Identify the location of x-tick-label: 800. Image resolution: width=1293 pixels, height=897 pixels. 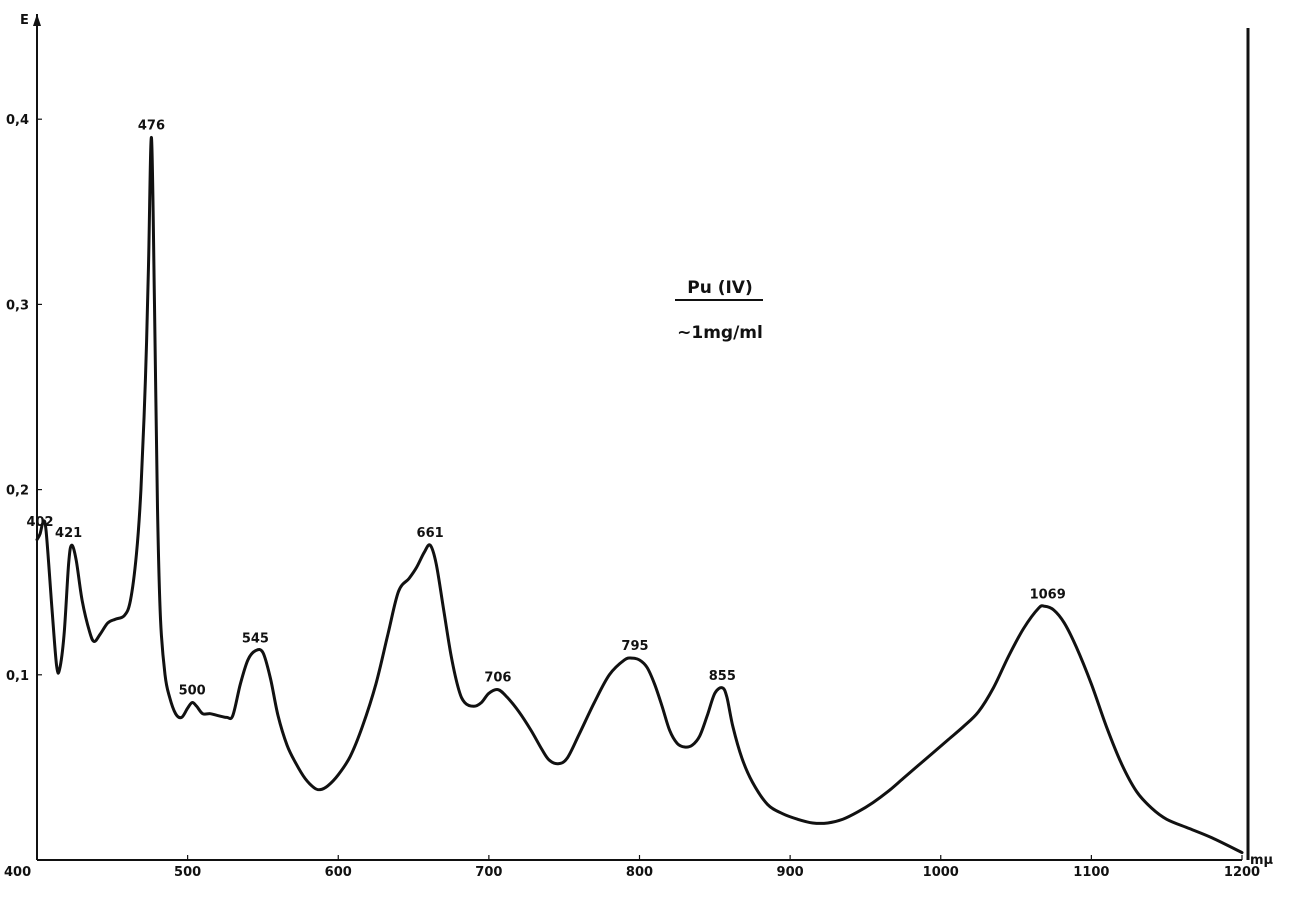
(639, 872).